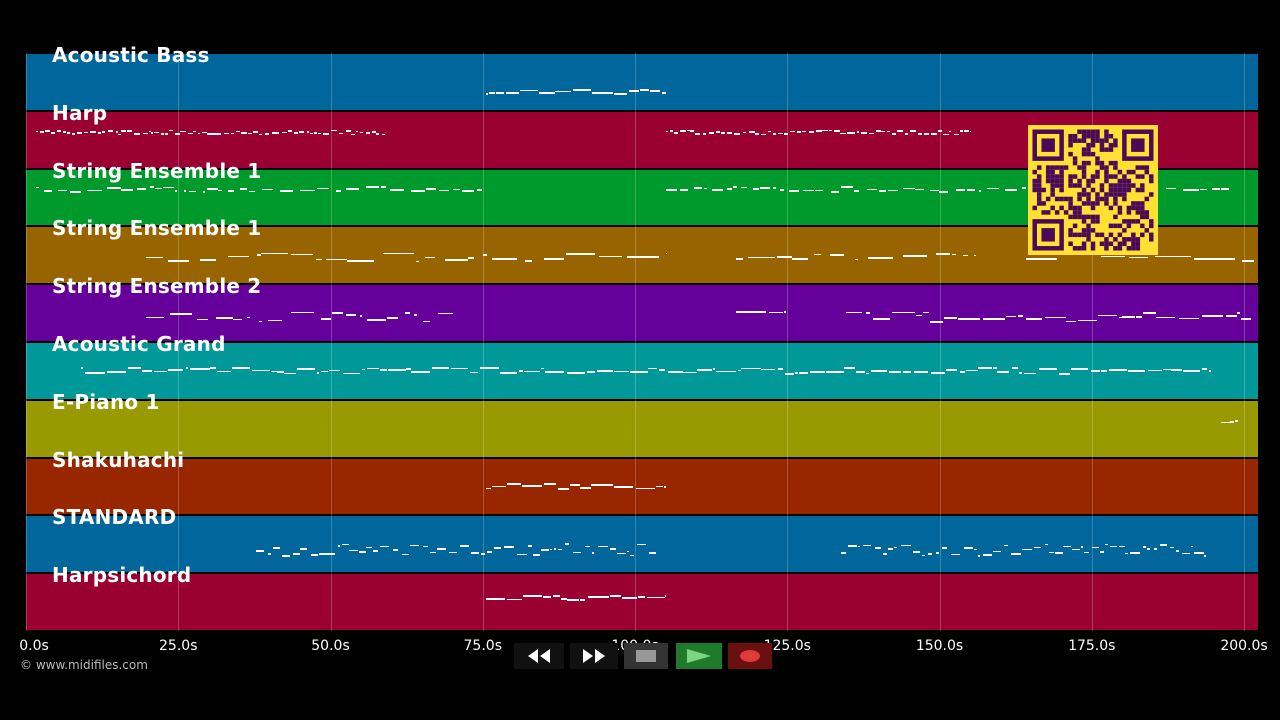 The width and height of the screenshot is (1280, 720). Describe the element at coordinates (699, 656) in the screenshot. I see `play-button` at that location.